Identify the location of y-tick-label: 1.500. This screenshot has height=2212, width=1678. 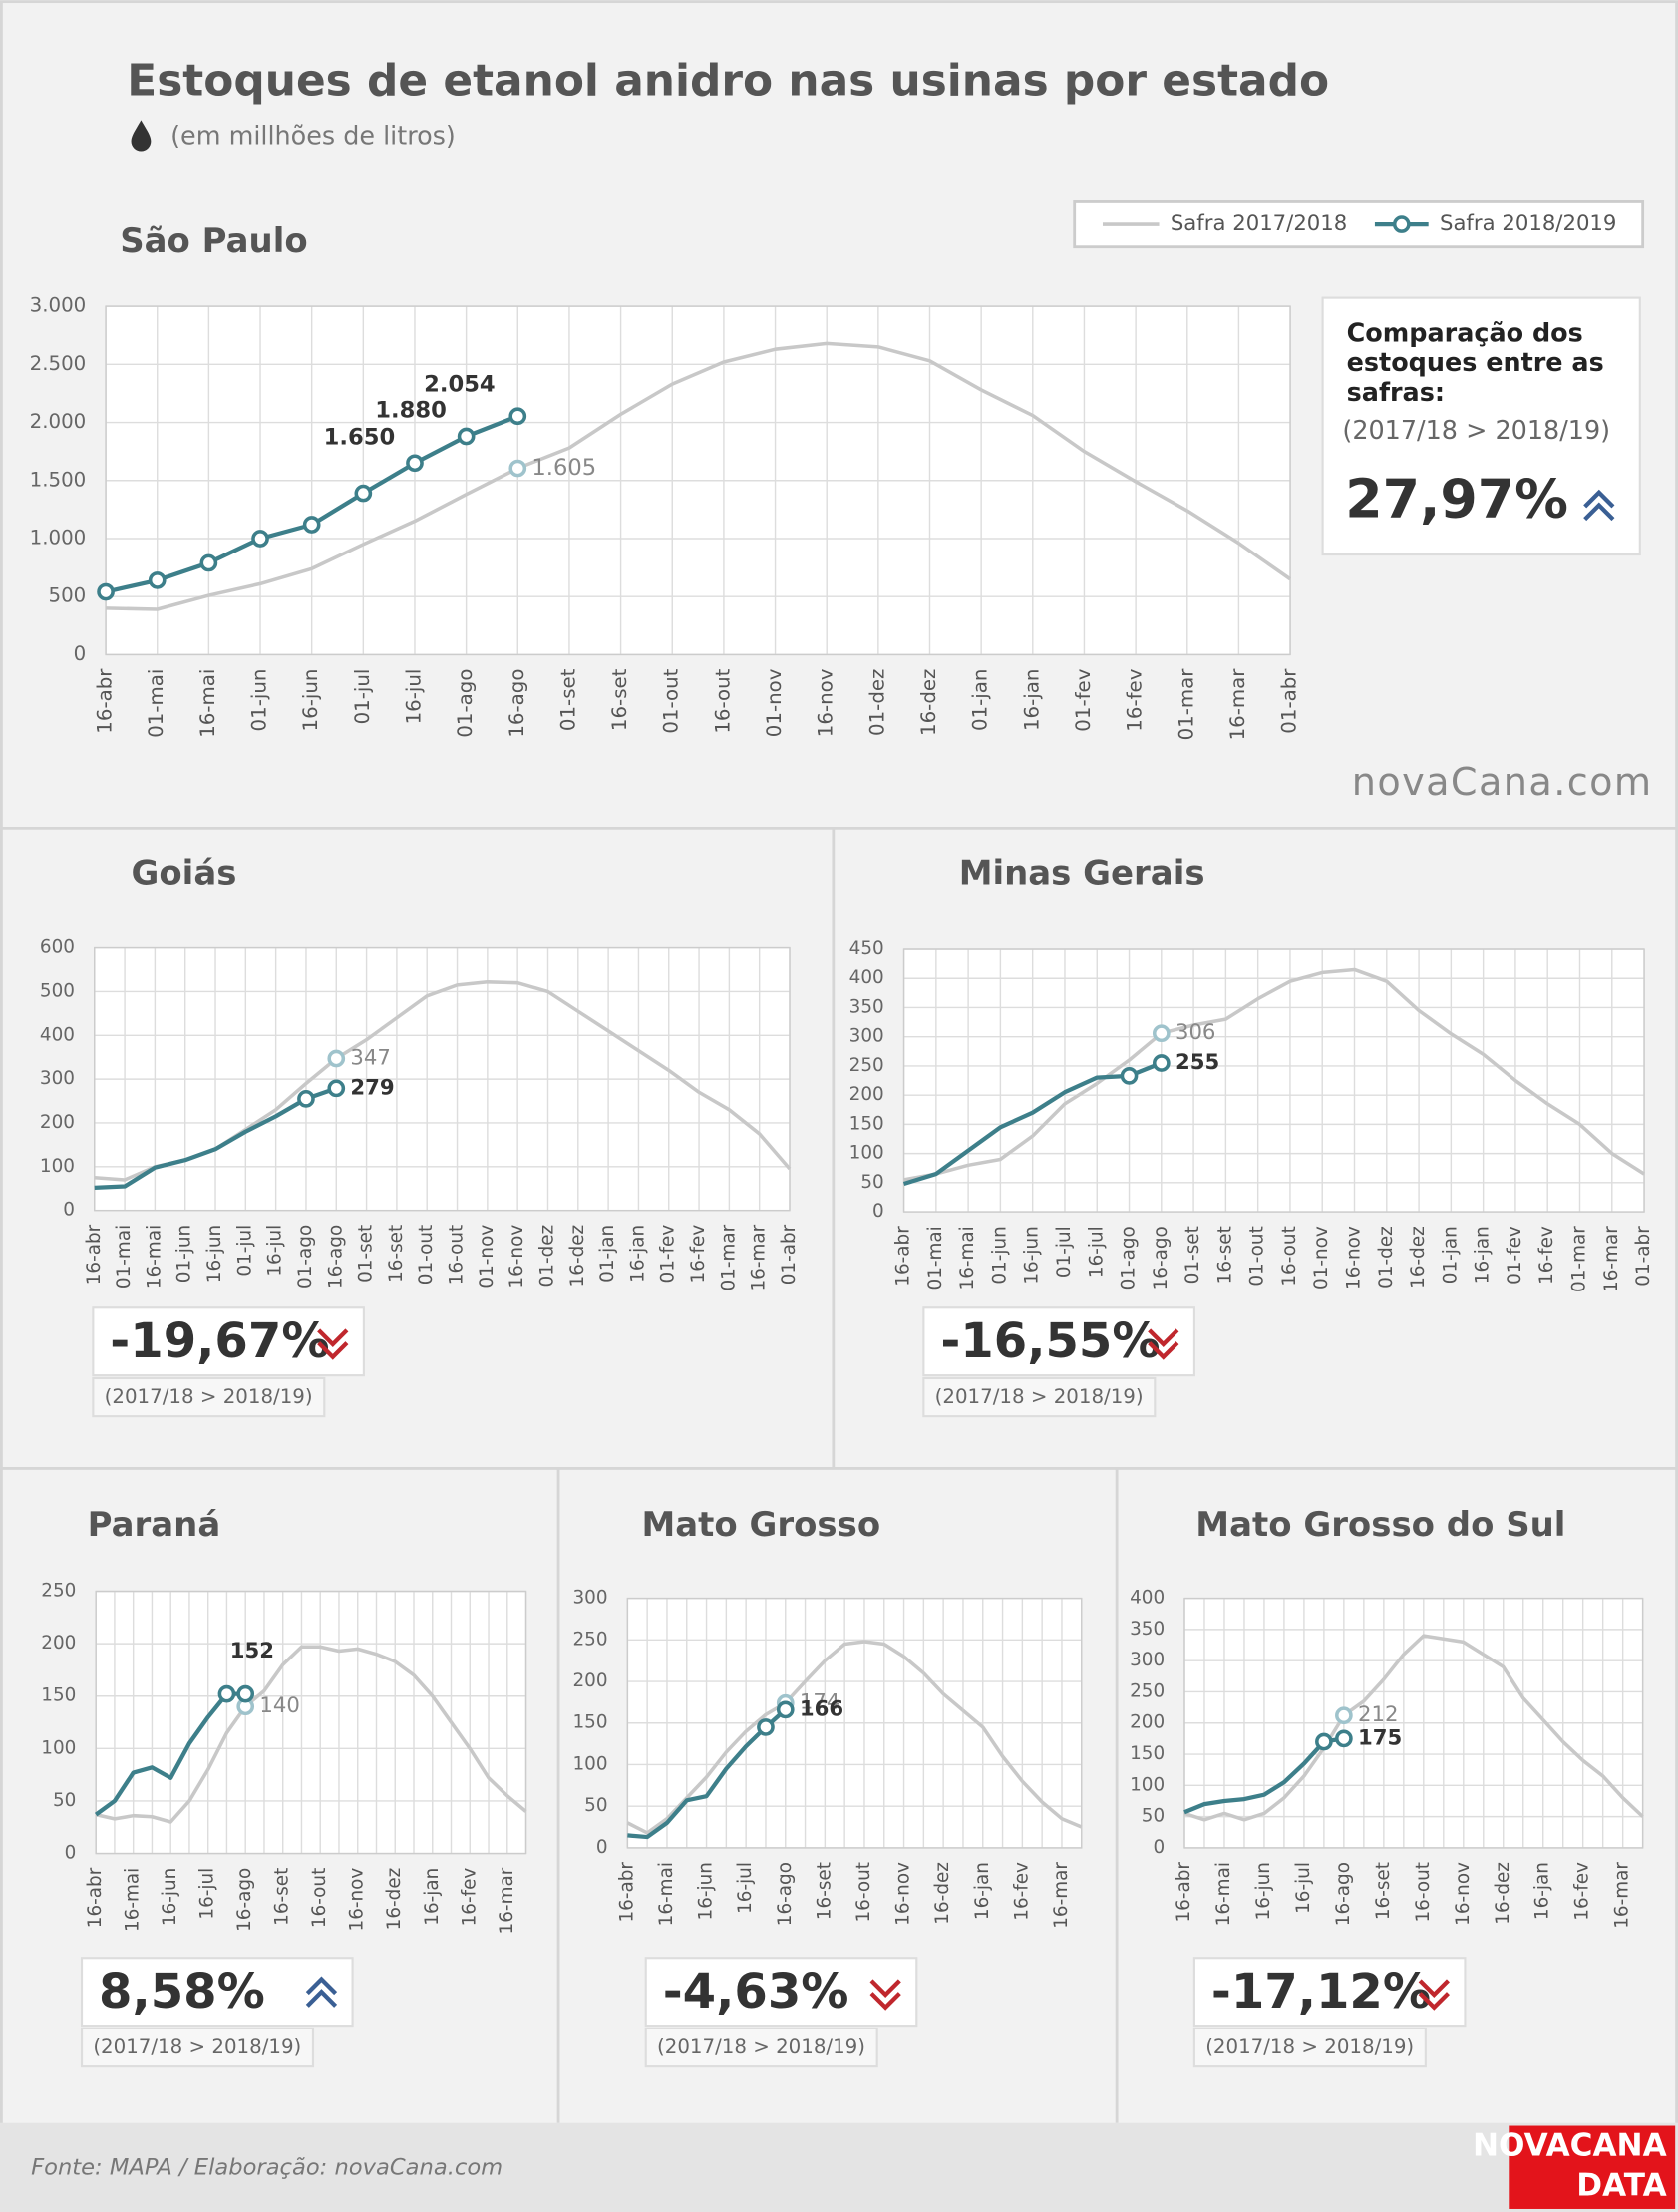
(59, 479).